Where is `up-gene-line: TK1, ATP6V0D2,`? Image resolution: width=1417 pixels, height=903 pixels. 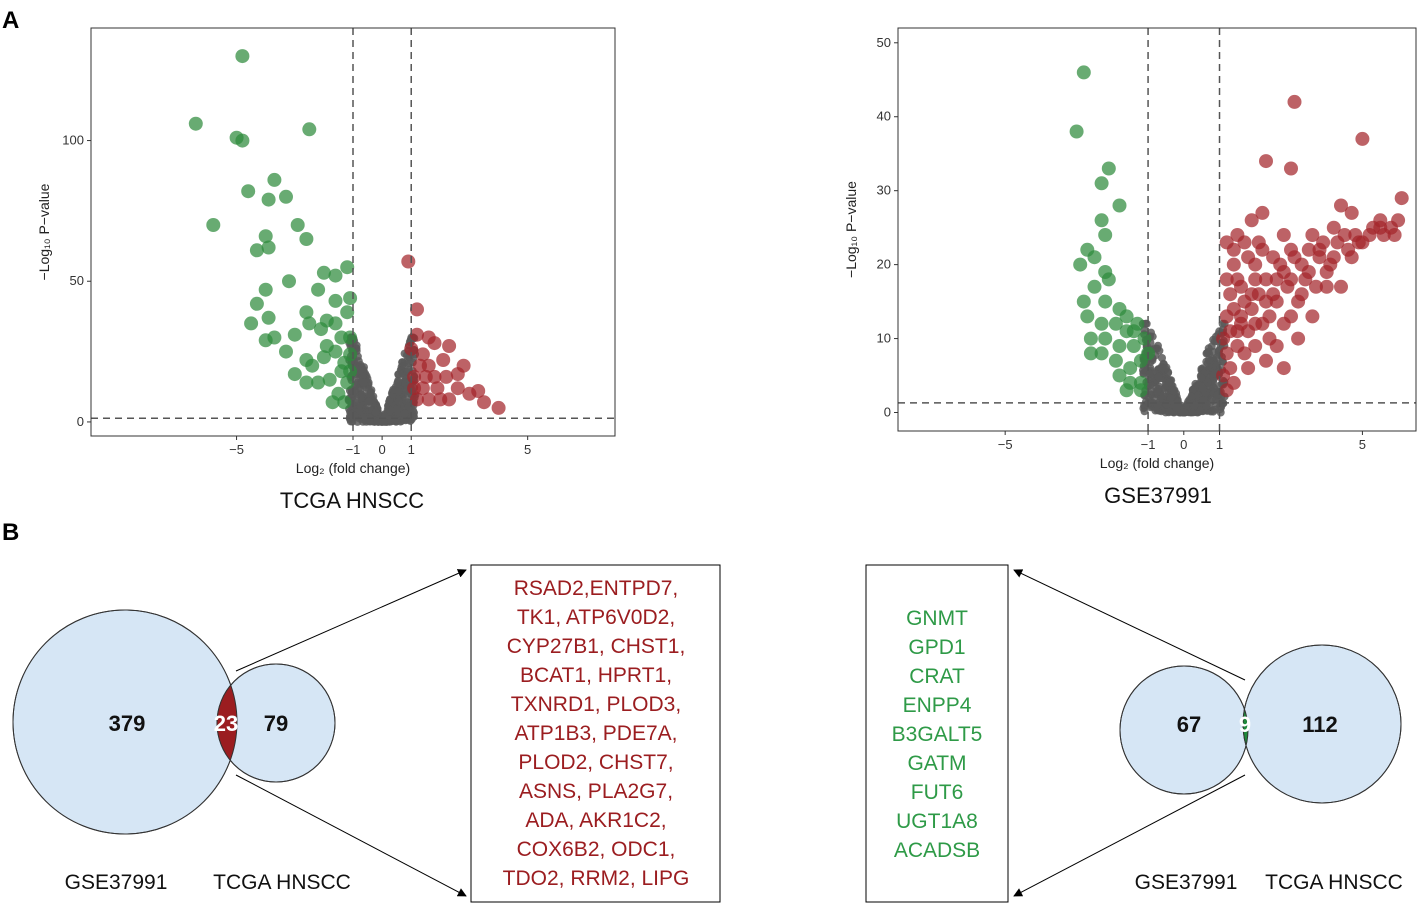
up-gene-line: TK1, ATP6V0D2, is located at coordinates (596, 617).